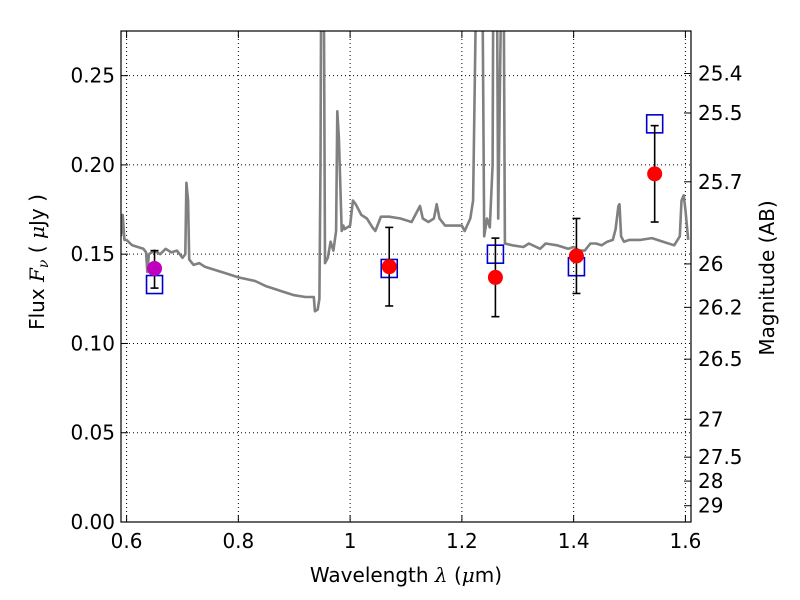 This screenshot has width=800, height=600. Describe the element at coordinates (127, 541) in the screenshot. I see `x-tick-label: 0.6` at that location.